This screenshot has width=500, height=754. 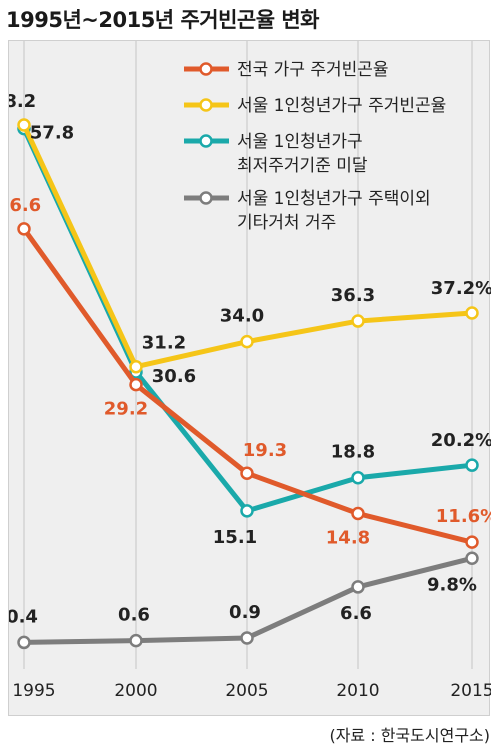 I want to click on data-point-0-2000, so click(x=136, y=384).